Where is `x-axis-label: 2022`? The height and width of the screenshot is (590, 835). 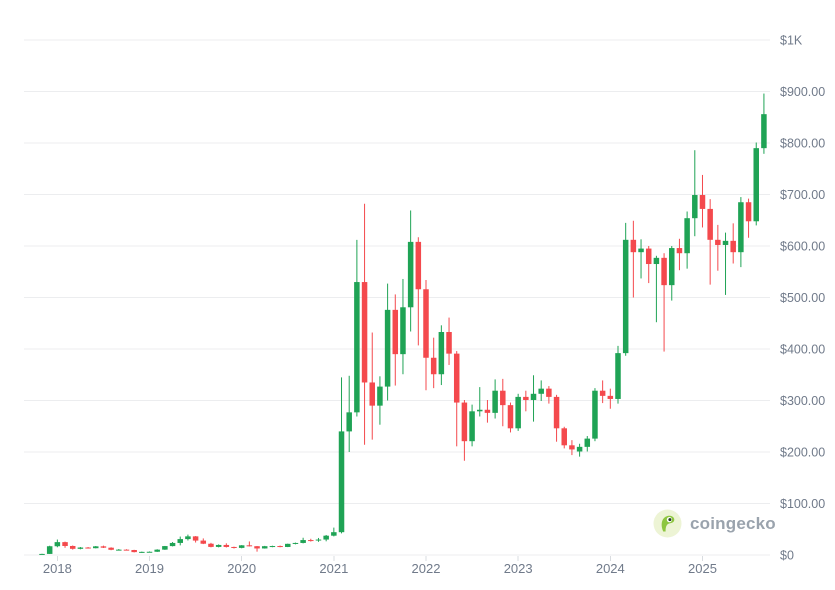 x-axis-label: 2022 is located at coordinates (426, 568).